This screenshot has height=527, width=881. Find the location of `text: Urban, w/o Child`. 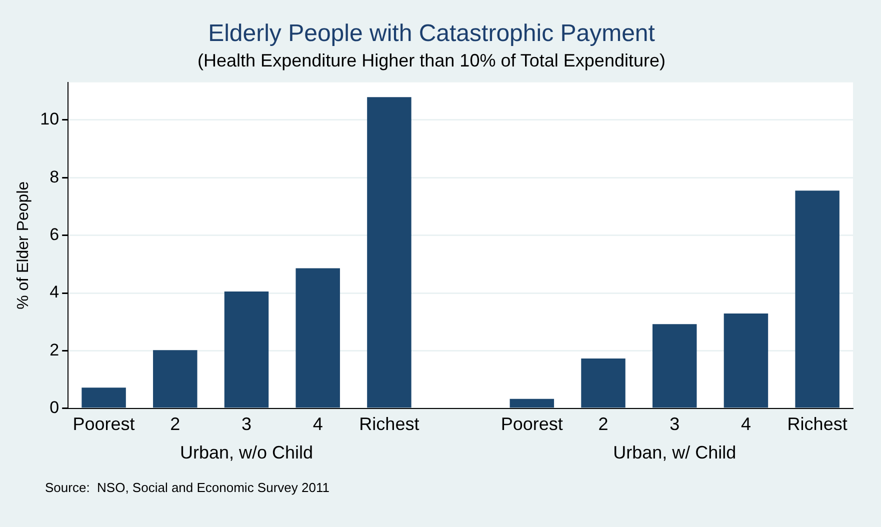

text: Urban, w/o Child is located at coordinates (247, 452).